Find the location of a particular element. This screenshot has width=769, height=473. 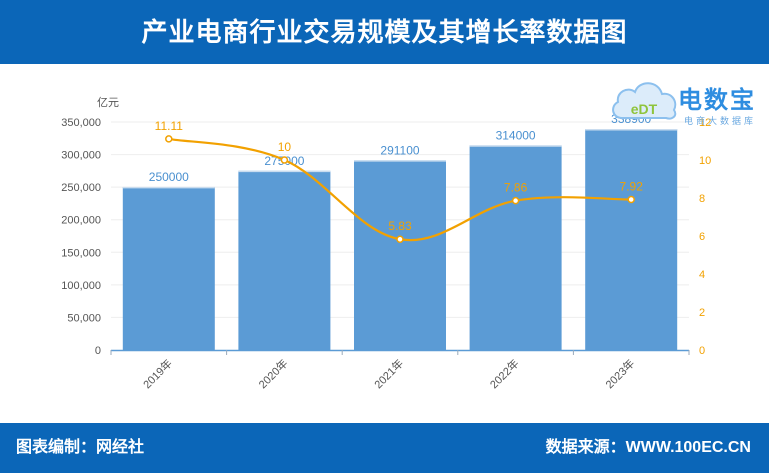

y-tick-label: 100,000 is located at coordinates (81, 286).